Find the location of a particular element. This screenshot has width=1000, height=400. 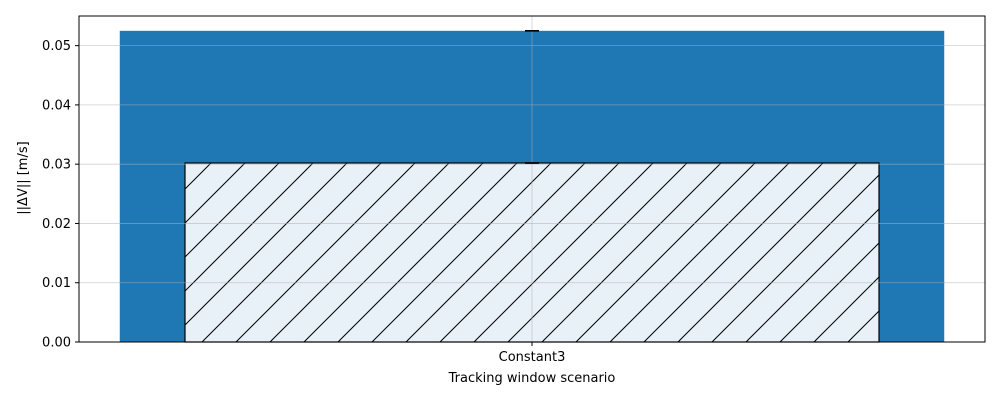

y-tick-label: 0.01 is located at coordinates (56, 283).